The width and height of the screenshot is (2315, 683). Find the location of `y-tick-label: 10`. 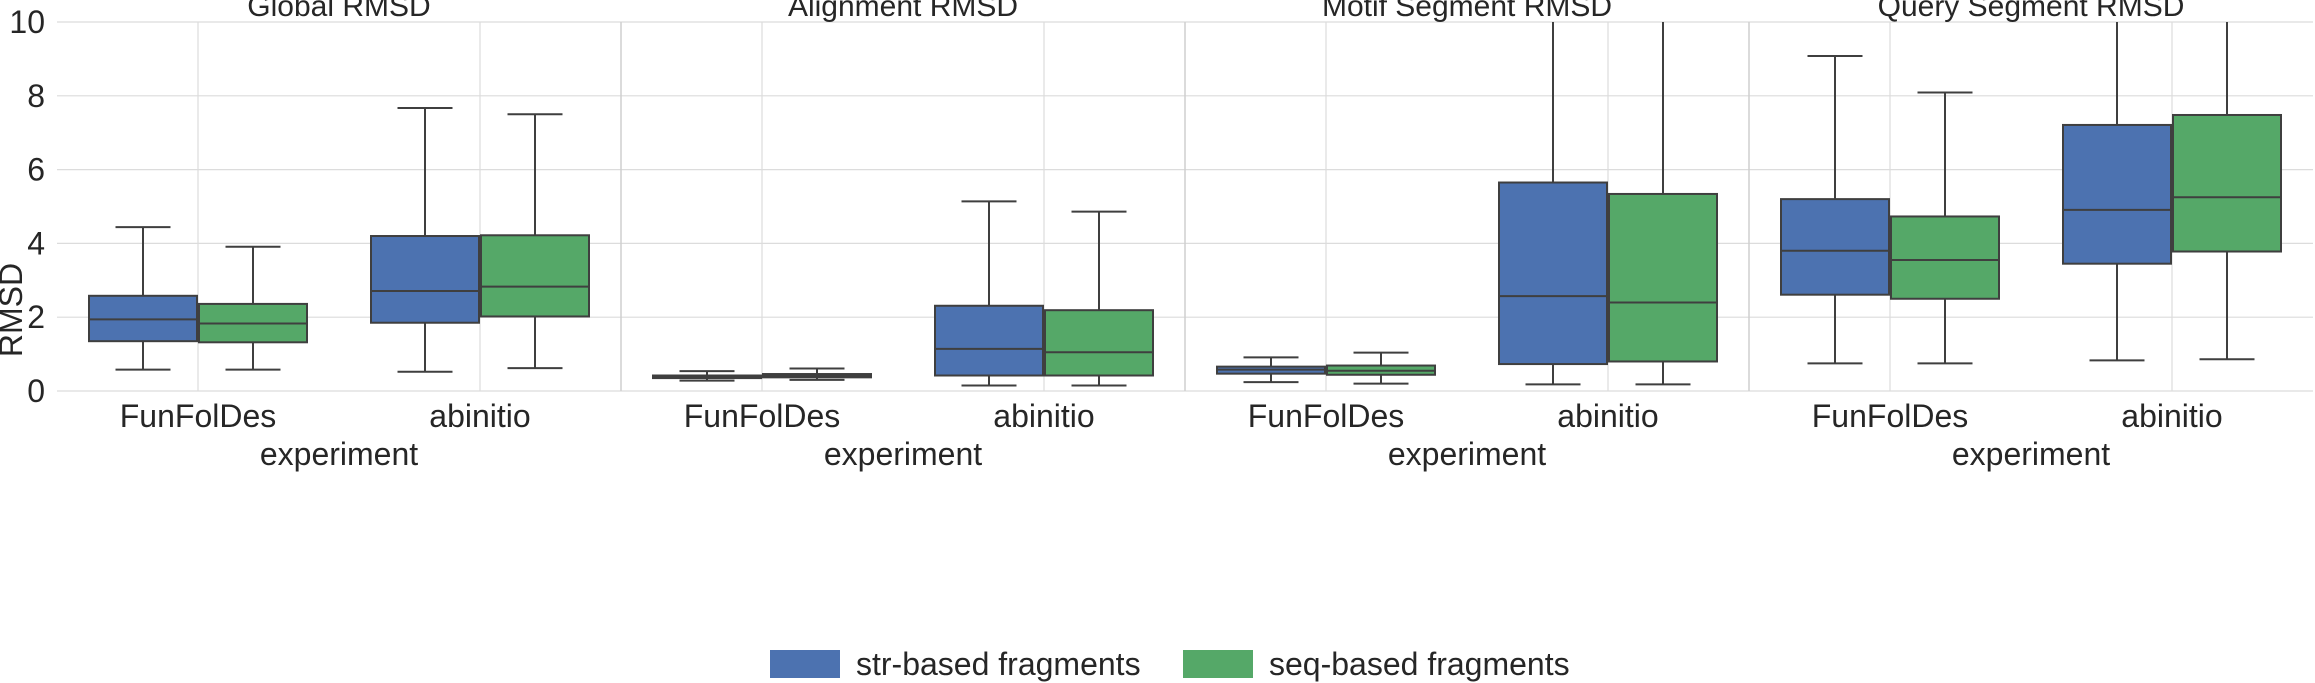

y-tick-label: 10 is located at coordinates (27, 22).